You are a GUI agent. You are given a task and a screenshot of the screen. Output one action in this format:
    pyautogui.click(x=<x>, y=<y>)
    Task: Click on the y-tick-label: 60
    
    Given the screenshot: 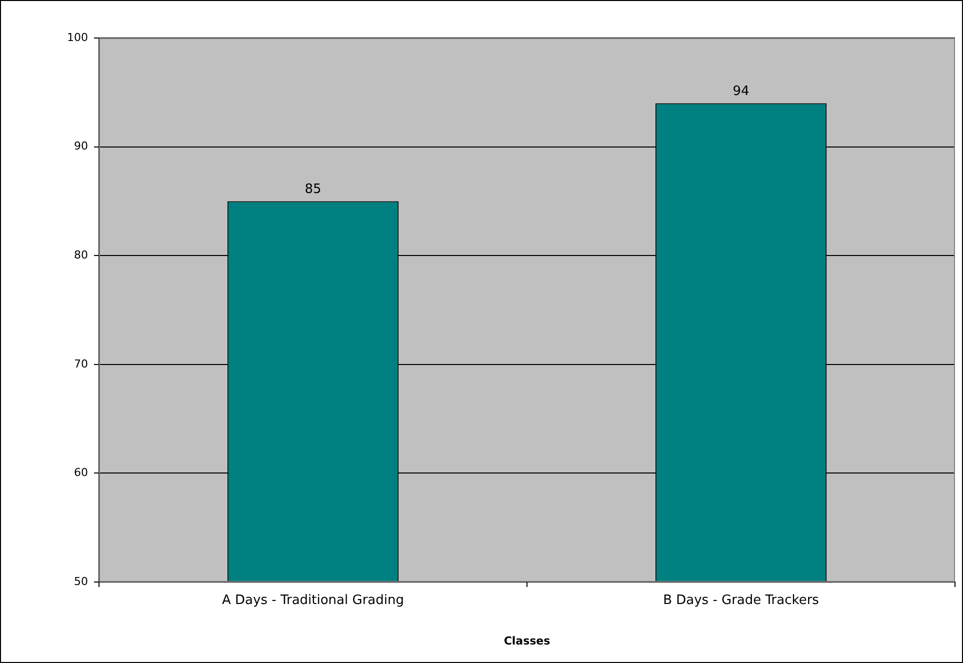 What is the action you would take?
    pyautogui.click(x=81, y=473)
    